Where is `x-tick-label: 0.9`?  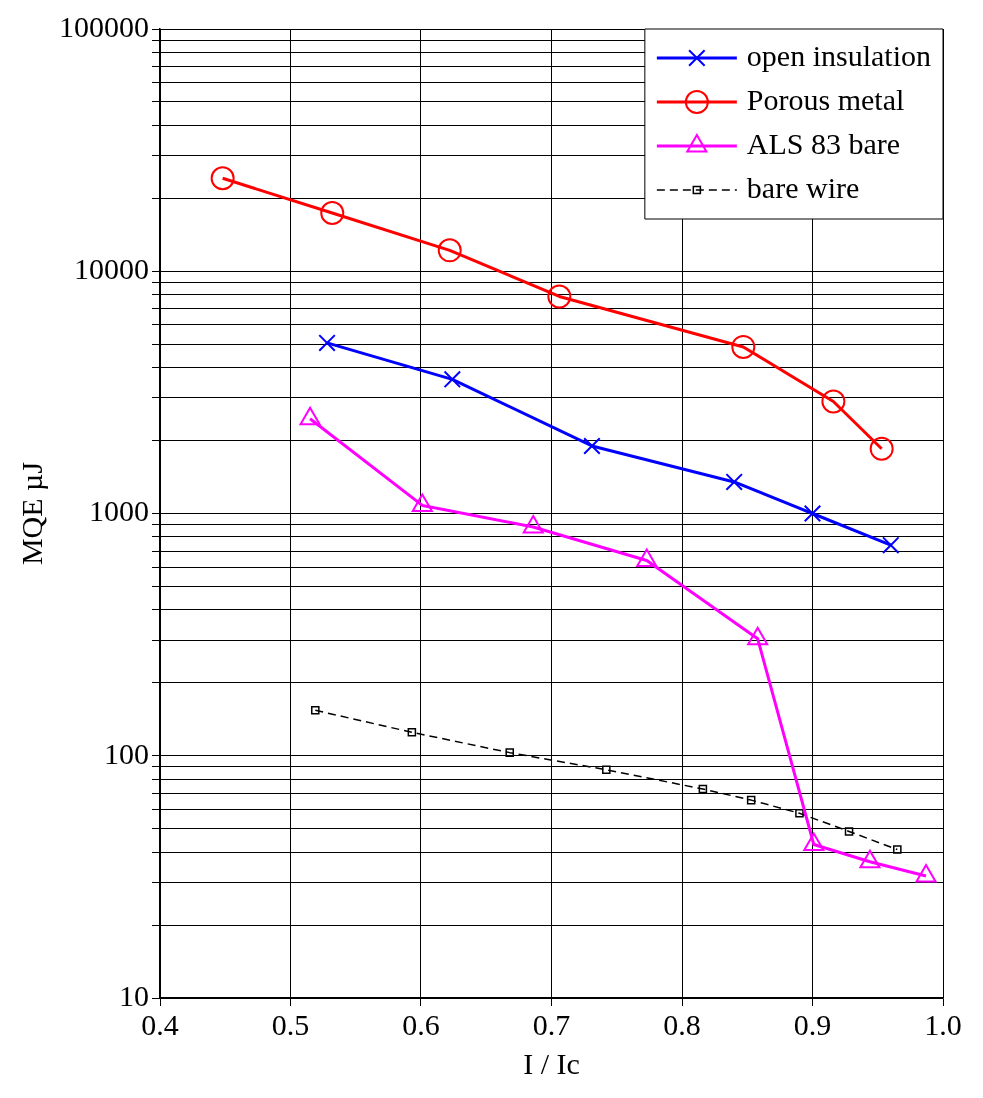
x-tick-label: 0.9 is located at coordinates (812, 1024).